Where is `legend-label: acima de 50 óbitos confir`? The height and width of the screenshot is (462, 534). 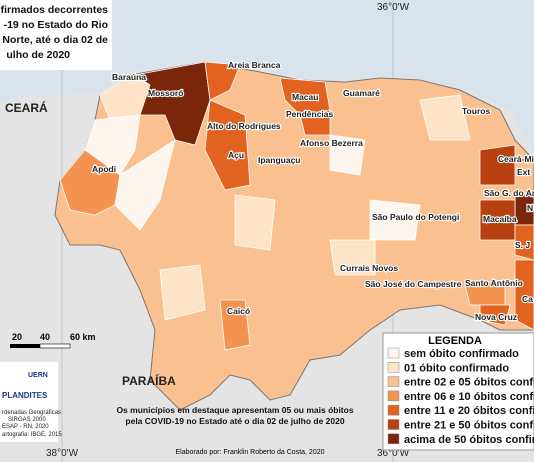 legend-label: acima de 50 óbitos confir is located at coordinates (469, 440).